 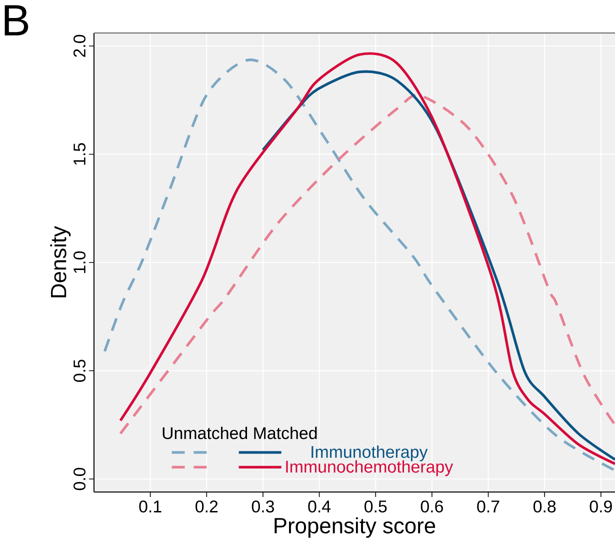 What do you see at coordinates (431, 506) in the screenshot?
I see `x-tick-label: 0.6` at bounding box center [431, 506].